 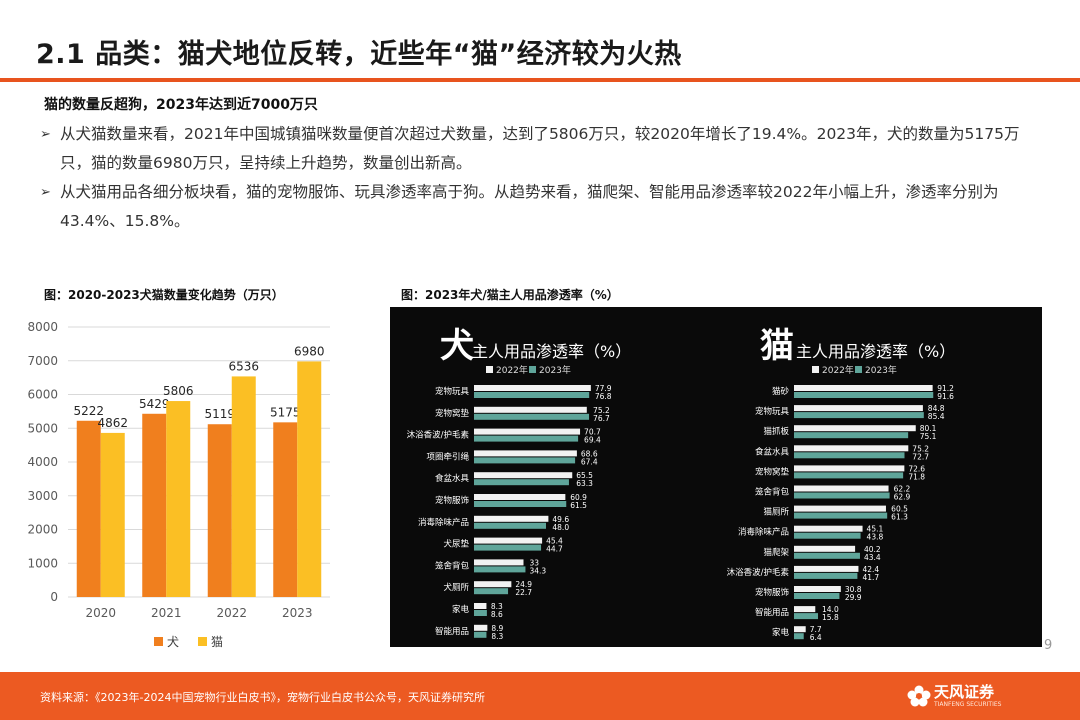 I want to click on data-label: 5175, so click(x=285, y=412).